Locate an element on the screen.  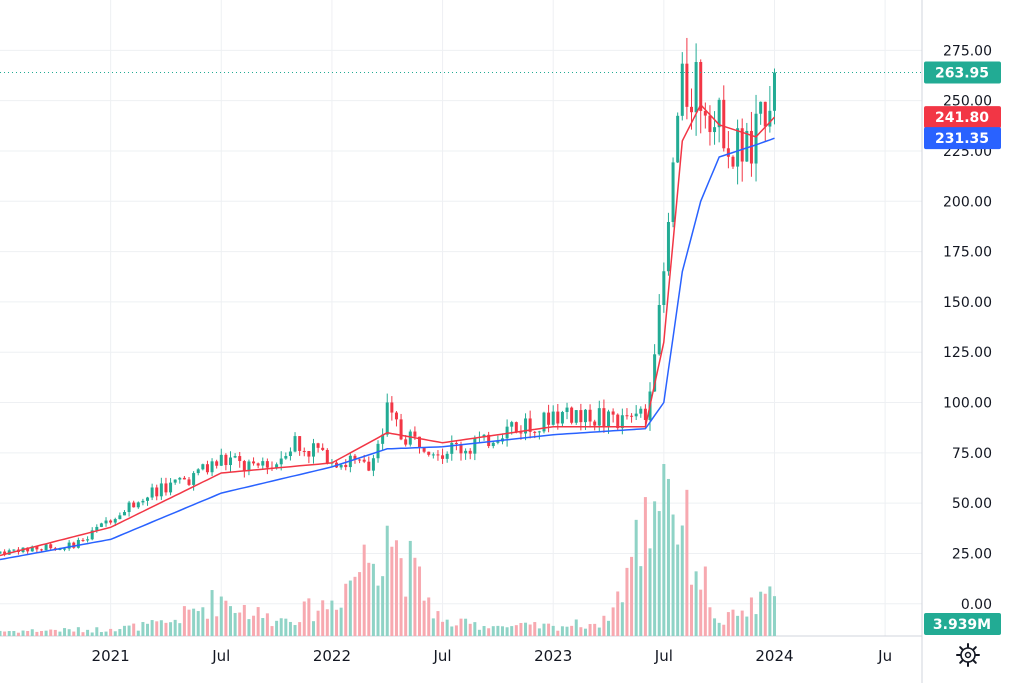
y-tick-label: 150.00 is located at coordinates (967, 303).